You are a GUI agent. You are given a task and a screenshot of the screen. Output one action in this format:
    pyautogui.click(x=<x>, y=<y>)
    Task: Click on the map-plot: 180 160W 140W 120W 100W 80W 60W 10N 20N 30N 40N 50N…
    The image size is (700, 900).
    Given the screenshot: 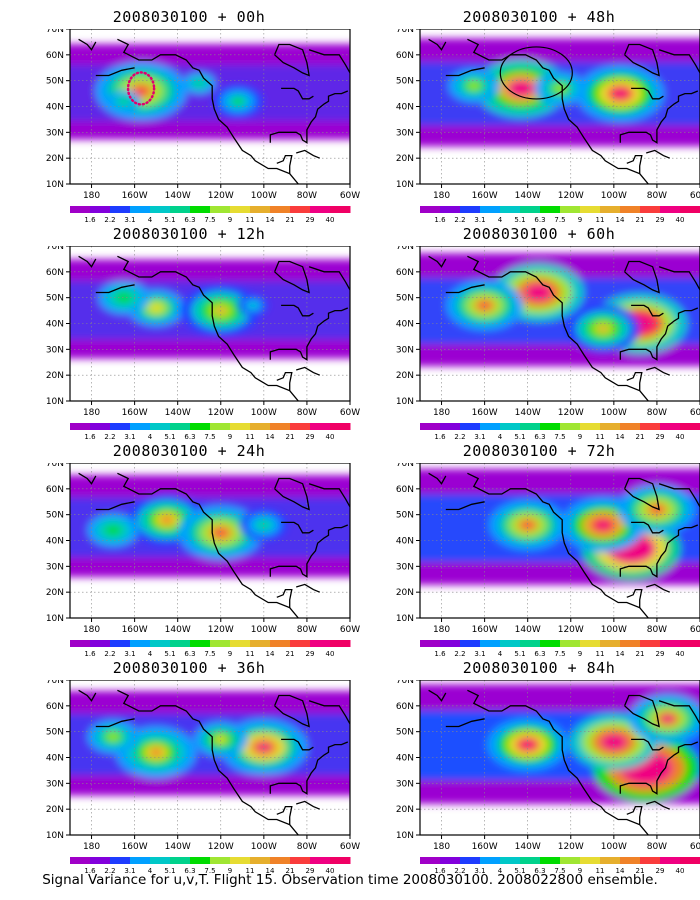 What is the action you would take?
    pyautogui.click(x=203, y=766)
    